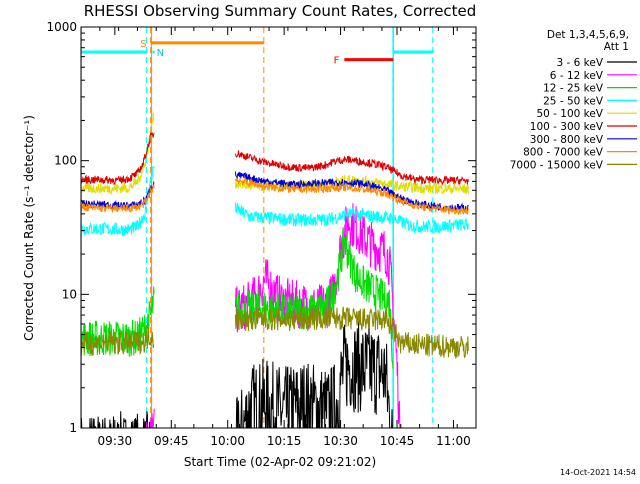 This screenshot has width=640, height=484. I want to click on series-800-7000-kevline, so click(275, 196).